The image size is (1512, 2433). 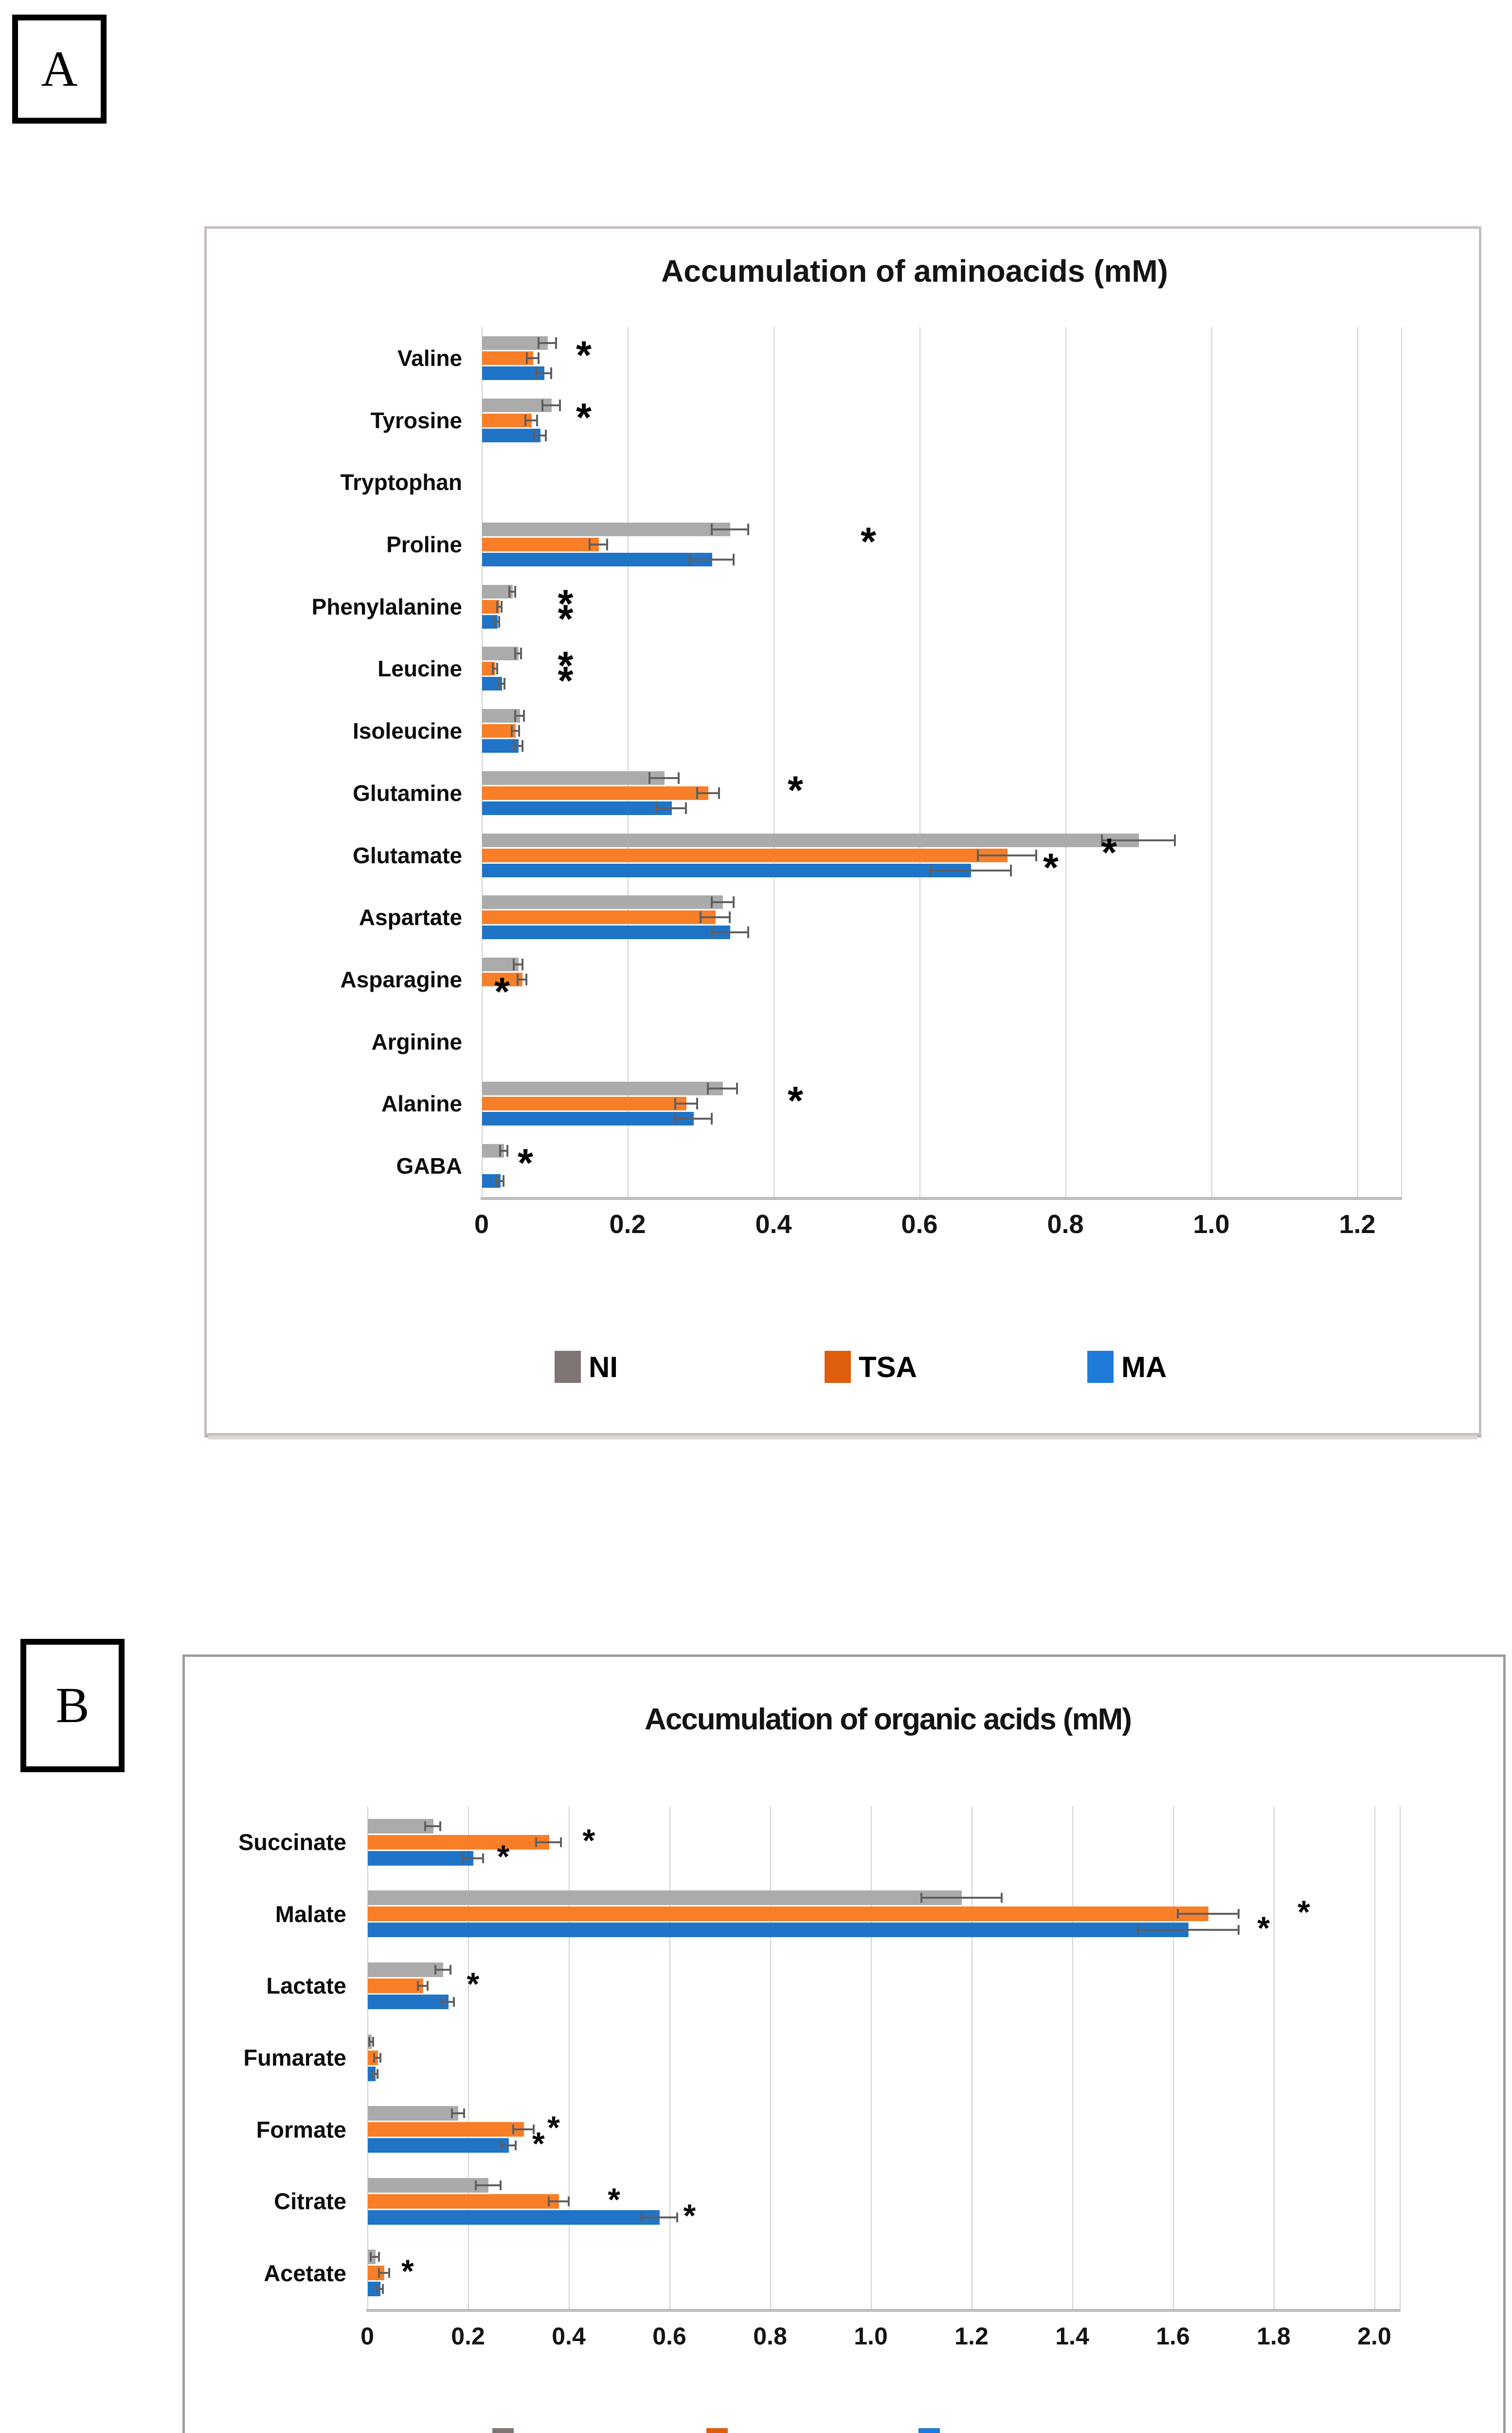 What do you see at coordinates (540, 544) in the screenshot?
I see `bar-tsa-proline` at bounding box center [540, 544].